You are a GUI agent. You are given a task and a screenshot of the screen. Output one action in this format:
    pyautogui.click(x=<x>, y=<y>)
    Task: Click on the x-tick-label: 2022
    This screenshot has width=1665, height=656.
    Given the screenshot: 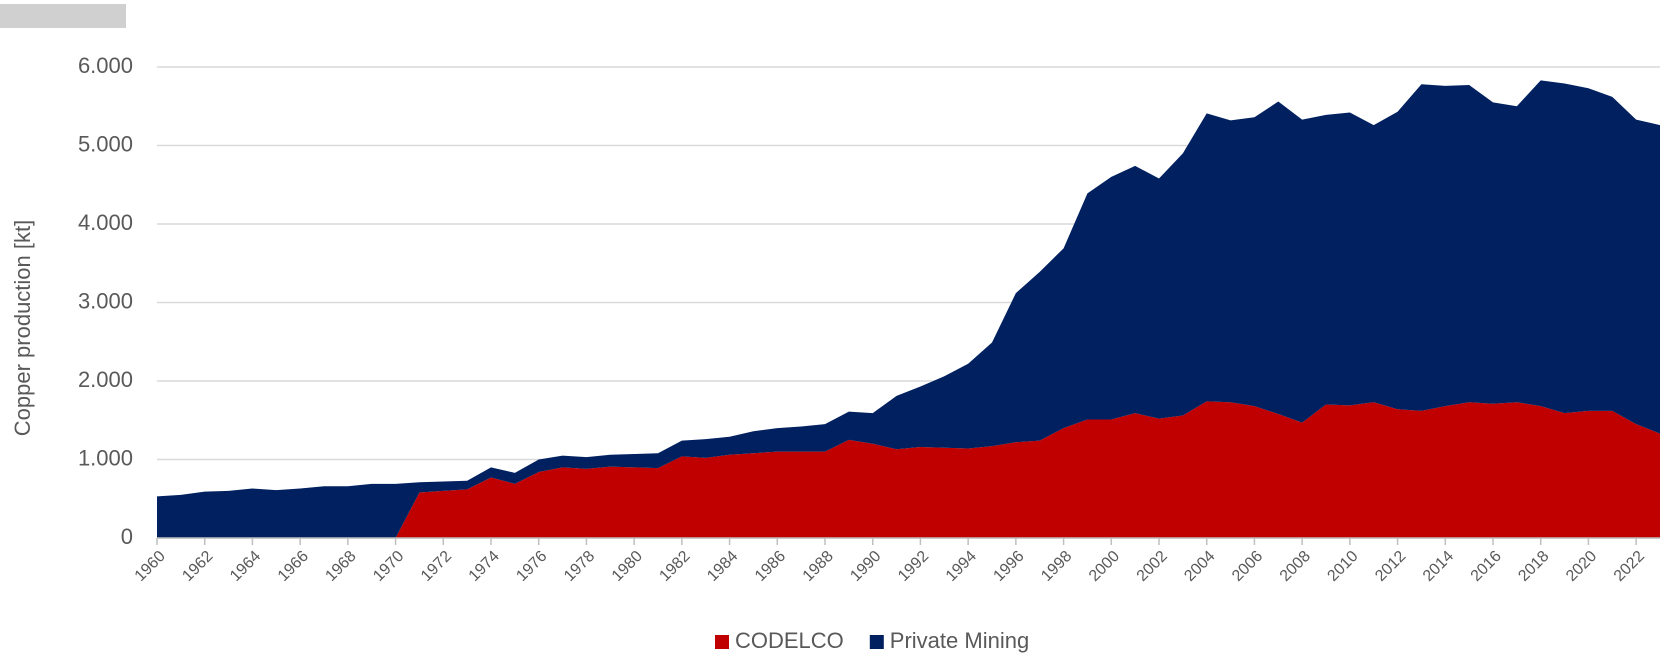 What is the action you would take?
    pyautogui.click(x=1629, y=566)
    